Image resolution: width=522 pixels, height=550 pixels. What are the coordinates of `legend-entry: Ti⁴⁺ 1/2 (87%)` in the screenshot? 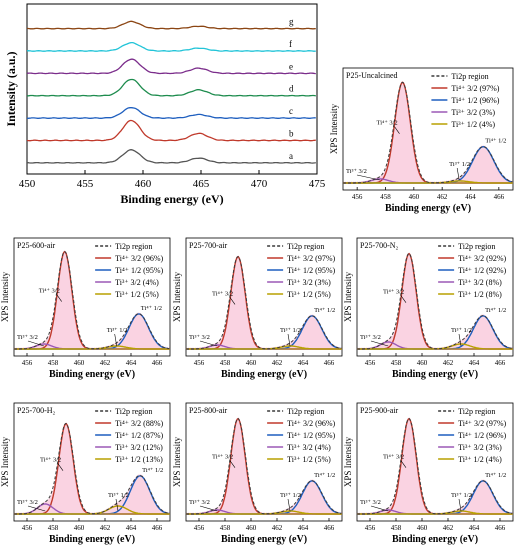 It's located at (139, 435).